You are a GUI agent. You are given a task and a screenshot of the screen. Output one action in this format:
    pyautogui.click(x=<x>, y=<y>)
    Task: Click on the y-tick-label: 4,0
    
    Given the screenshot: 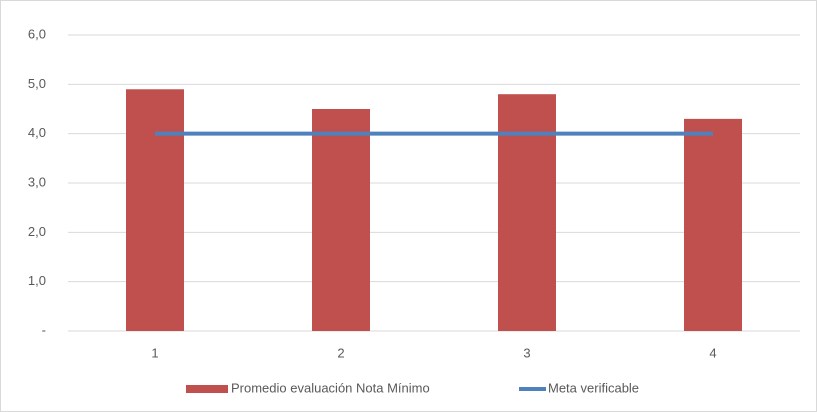 What is the action you would take?
    pyautogui.click(x=37, y=132)
    